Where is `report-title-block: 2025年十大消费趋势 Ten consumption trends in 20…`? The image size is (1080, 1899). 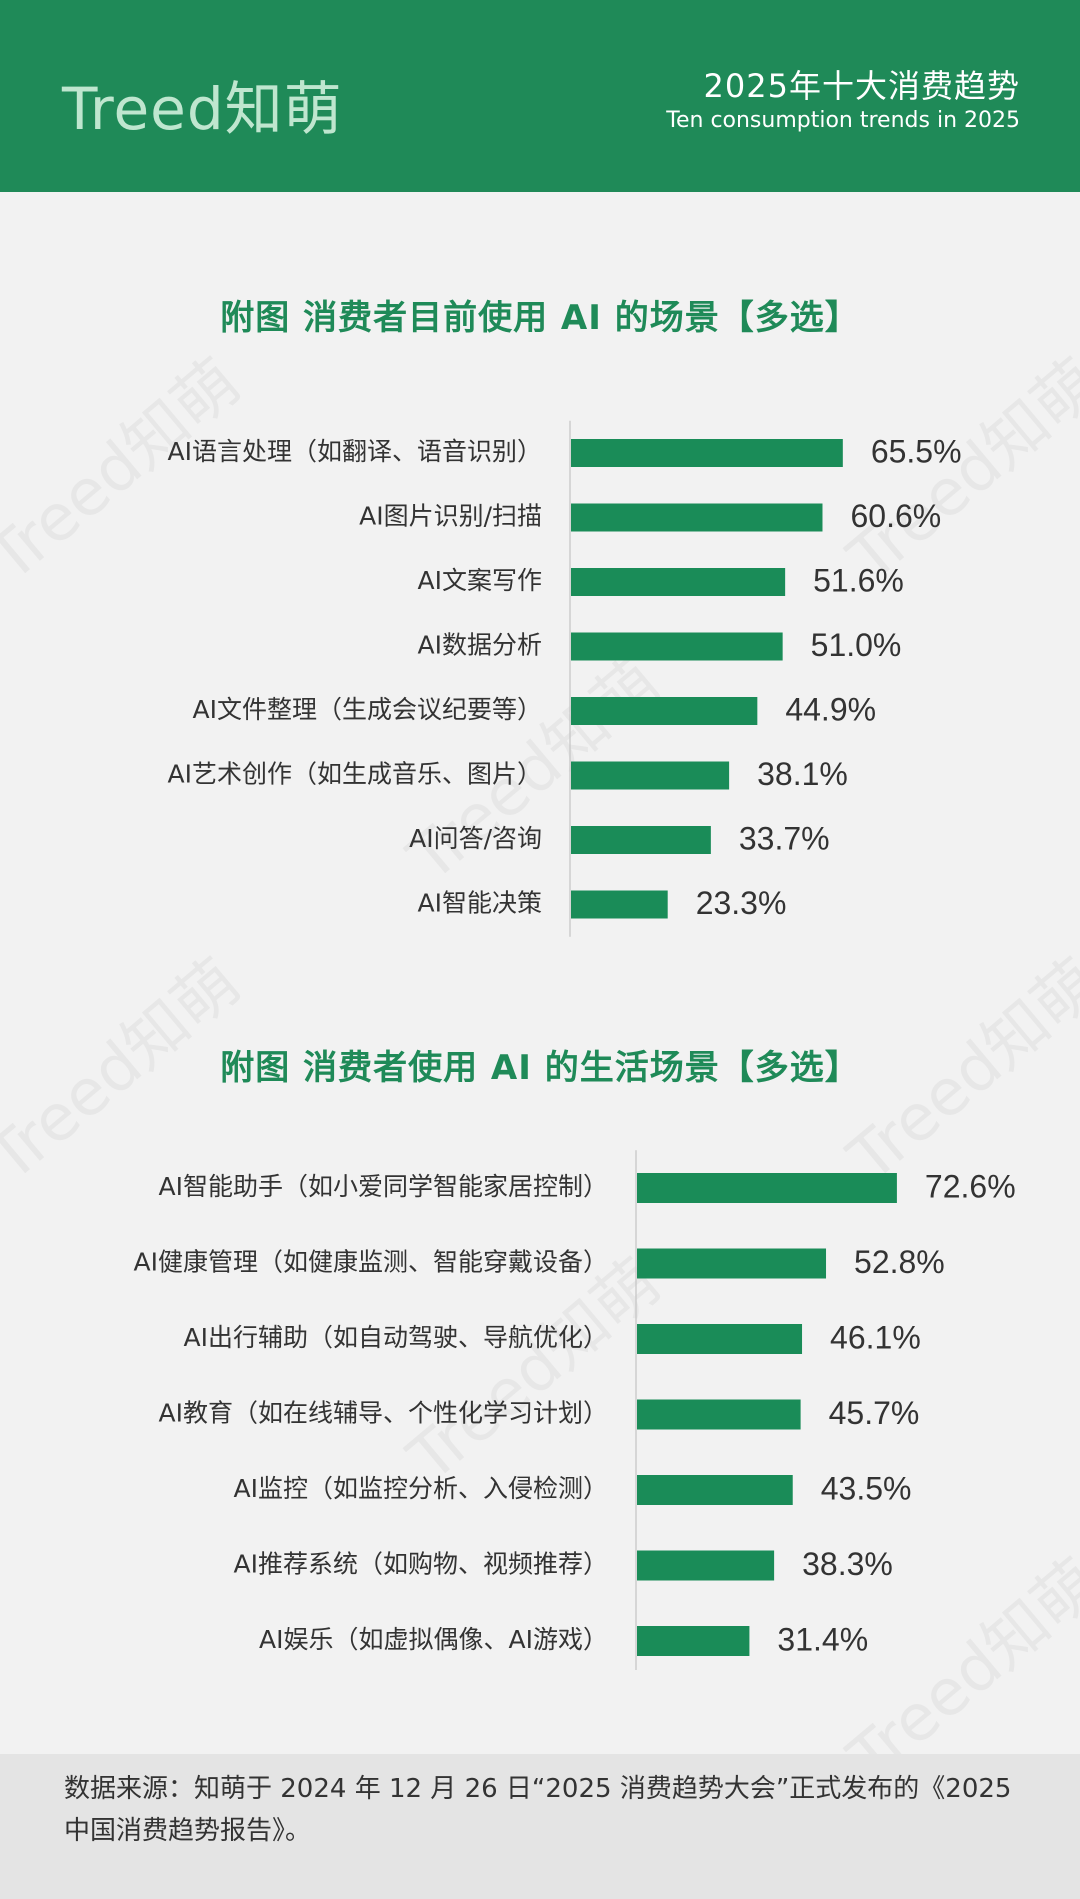
report-title-block: 2025年十大消费趋势 Ten consumption trends in 20… is located at coordinates (843, 101).